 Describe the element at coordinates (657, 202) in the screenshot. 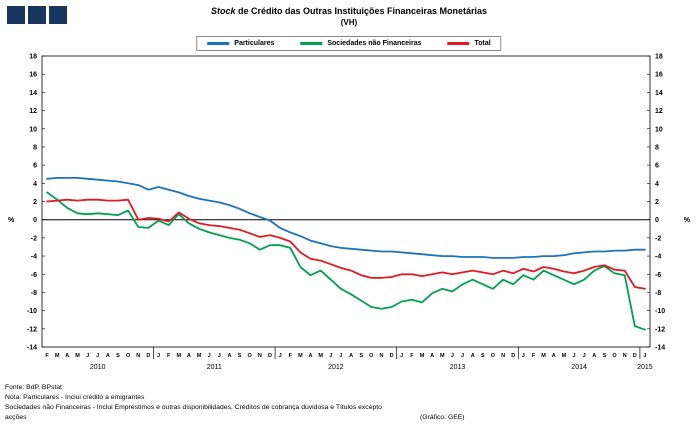

I see `y-tick-label-right: 2` at that location.